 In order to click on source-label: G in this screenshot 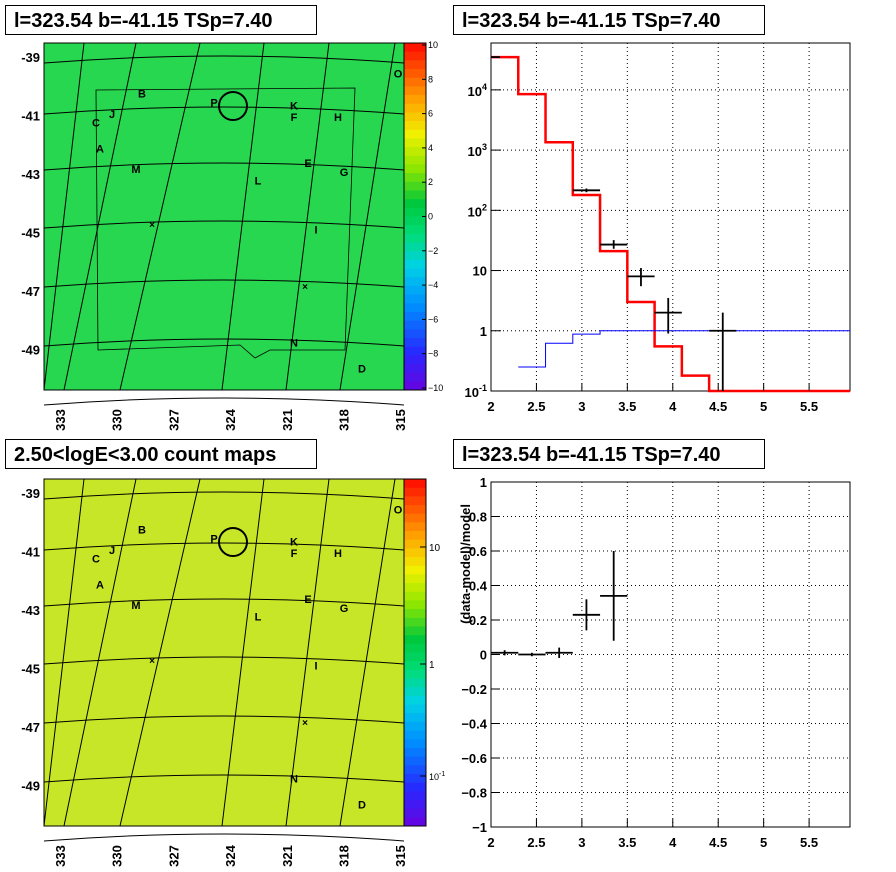, I will do `click(344, 173)`.